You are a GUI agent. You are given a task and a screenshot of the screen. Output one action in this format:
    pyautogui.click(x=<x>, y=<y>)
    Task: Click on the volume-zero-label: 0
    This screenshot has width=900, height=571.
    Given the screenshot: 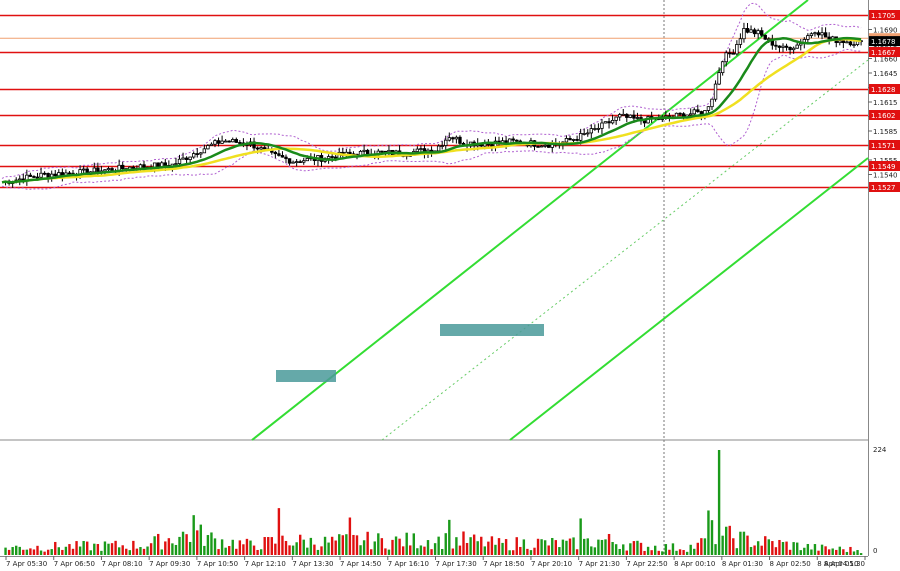 What is the action you would take?
    pyautogui.click(x=875, y=551)
    